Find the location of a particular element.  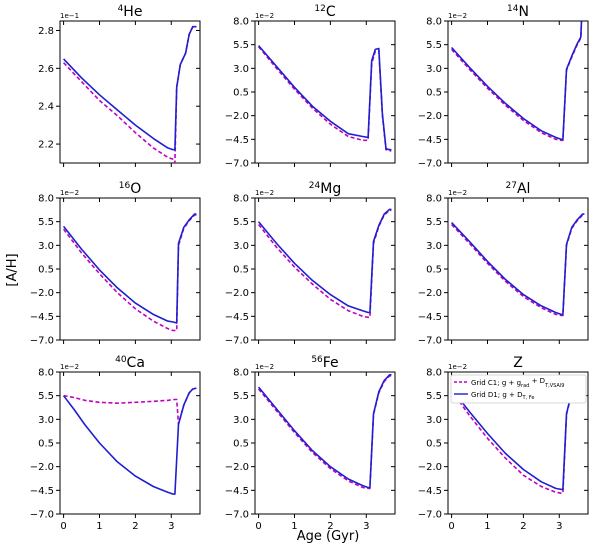

panel-fe: −7.0 −4.5 −2.0 0.5 3.0 5.5 8.0 0 1 2 3 1e−2 56Fe is located at coordinates (310, 443).